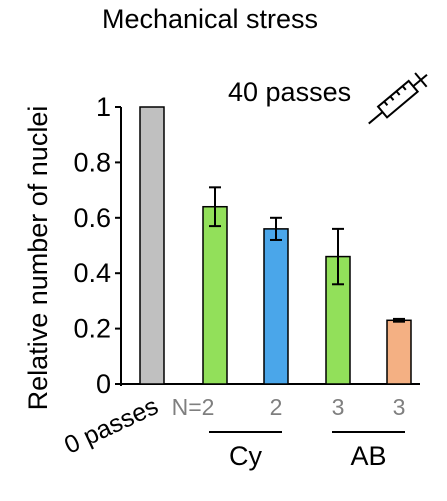 The width and height of the screenshot is (447, 501). Describe the element at coordinates (103, 107) in the screenshot. I see `y-tick-label: 1` at that location.